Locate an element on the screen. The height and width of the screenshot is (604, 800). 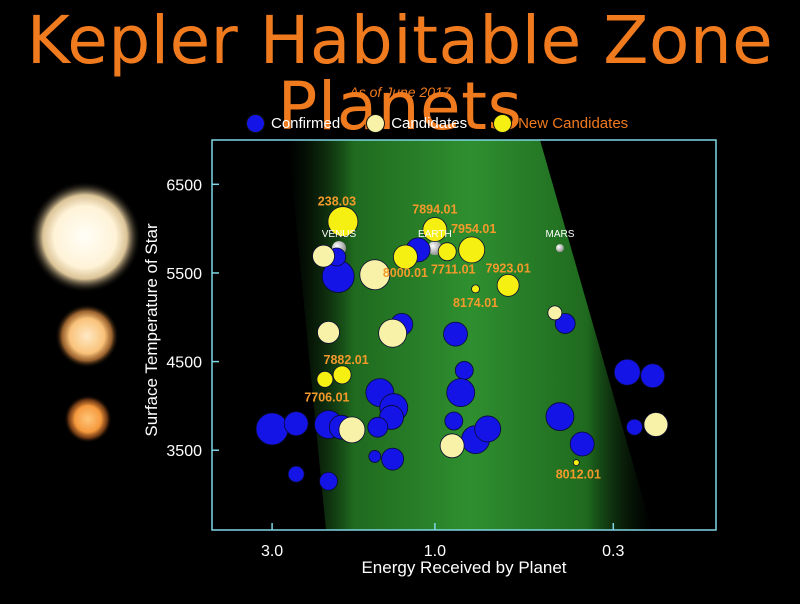
planet-id-label: 7882.01 is located at coordinates (346, 360).